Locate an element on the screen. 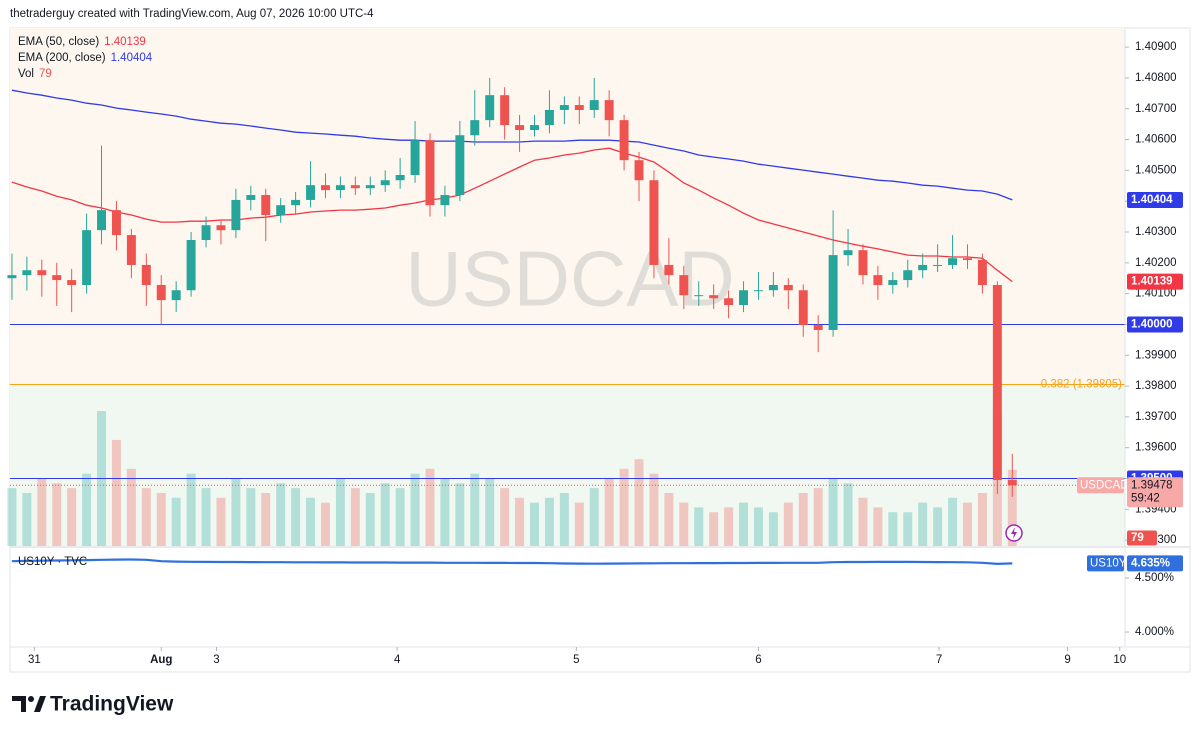  x-tick-label: 4 is located at coordinates (397, 660).